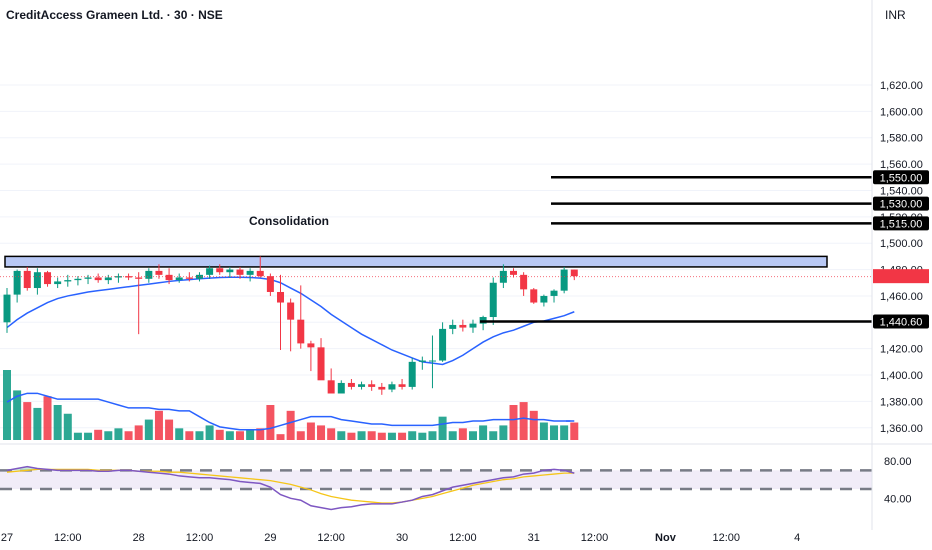  I want to click on x-tick-label: 28, so click(139, 538).